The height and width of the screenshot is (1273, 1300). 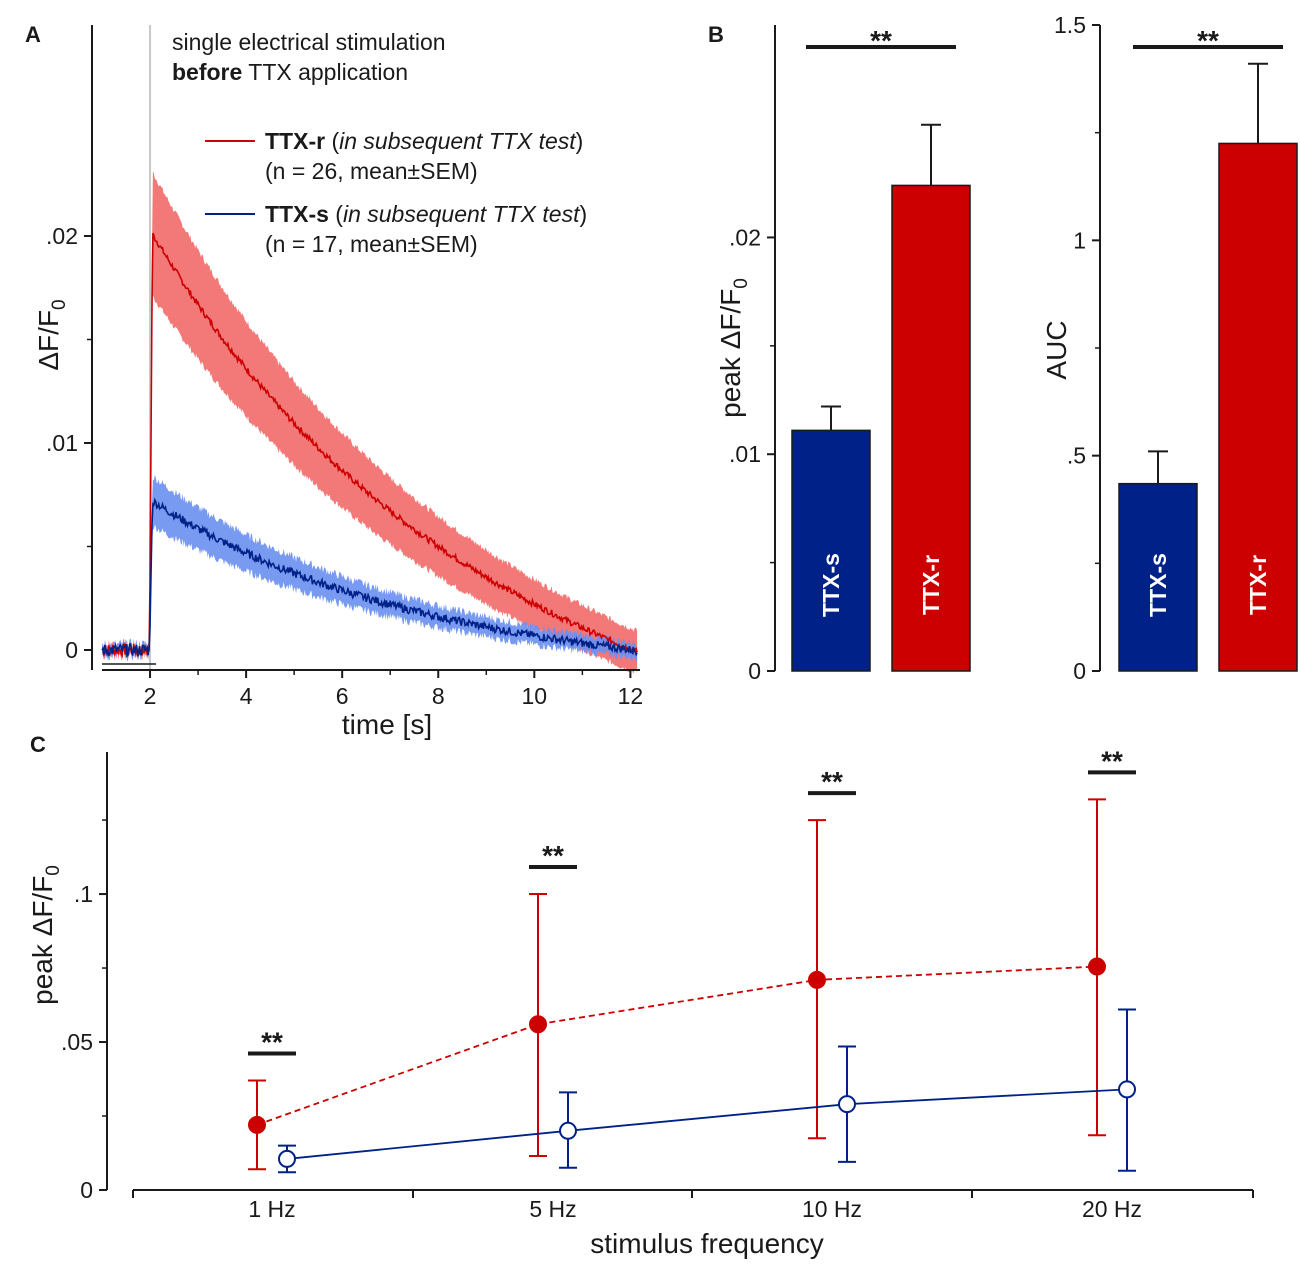 I want to click on y-tick-label: .1, so click(x=83, y=894).